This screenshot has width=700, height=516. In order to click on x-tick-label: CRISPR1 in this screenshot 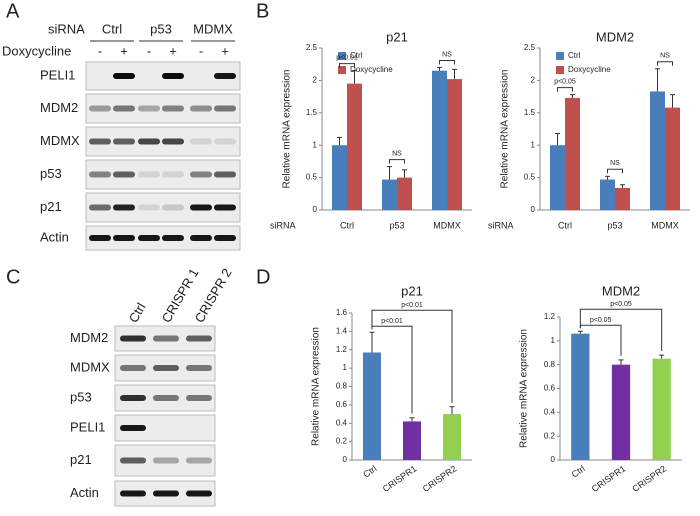, I will do `click(609, 478)`.